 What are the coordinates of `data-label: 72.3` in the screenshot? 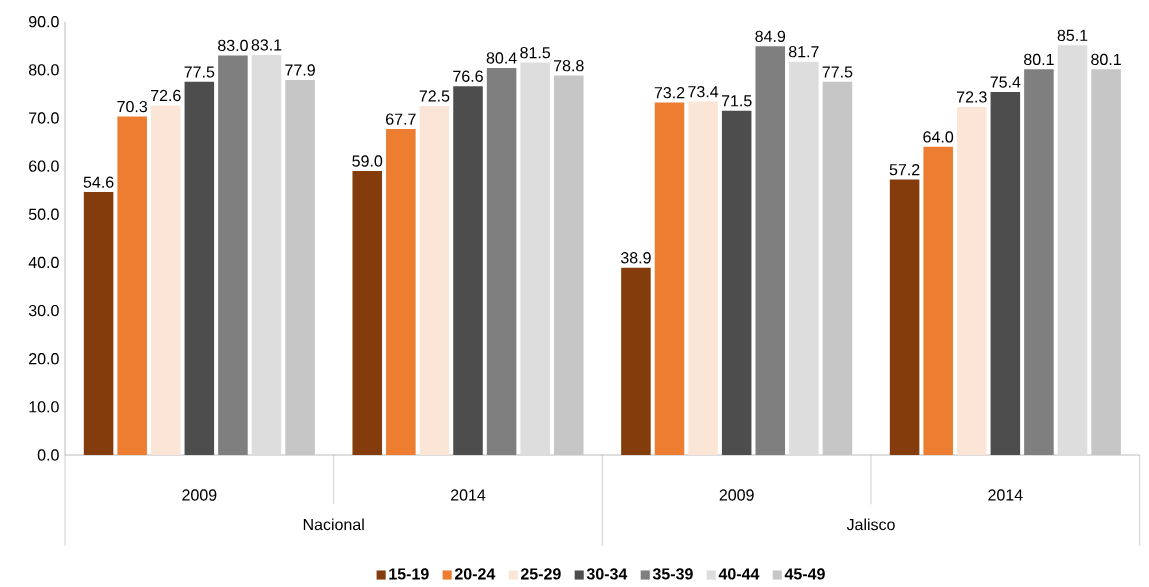 It's located at (972, 97).